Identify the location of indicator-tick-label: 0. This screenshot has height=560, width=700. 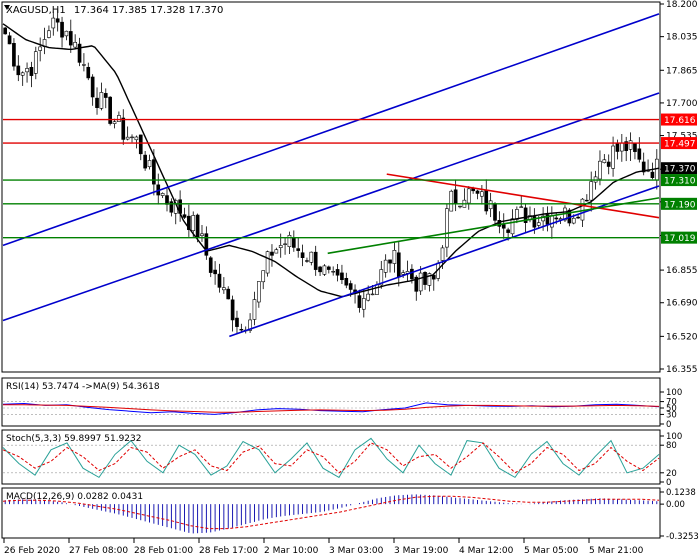
(668, 483).